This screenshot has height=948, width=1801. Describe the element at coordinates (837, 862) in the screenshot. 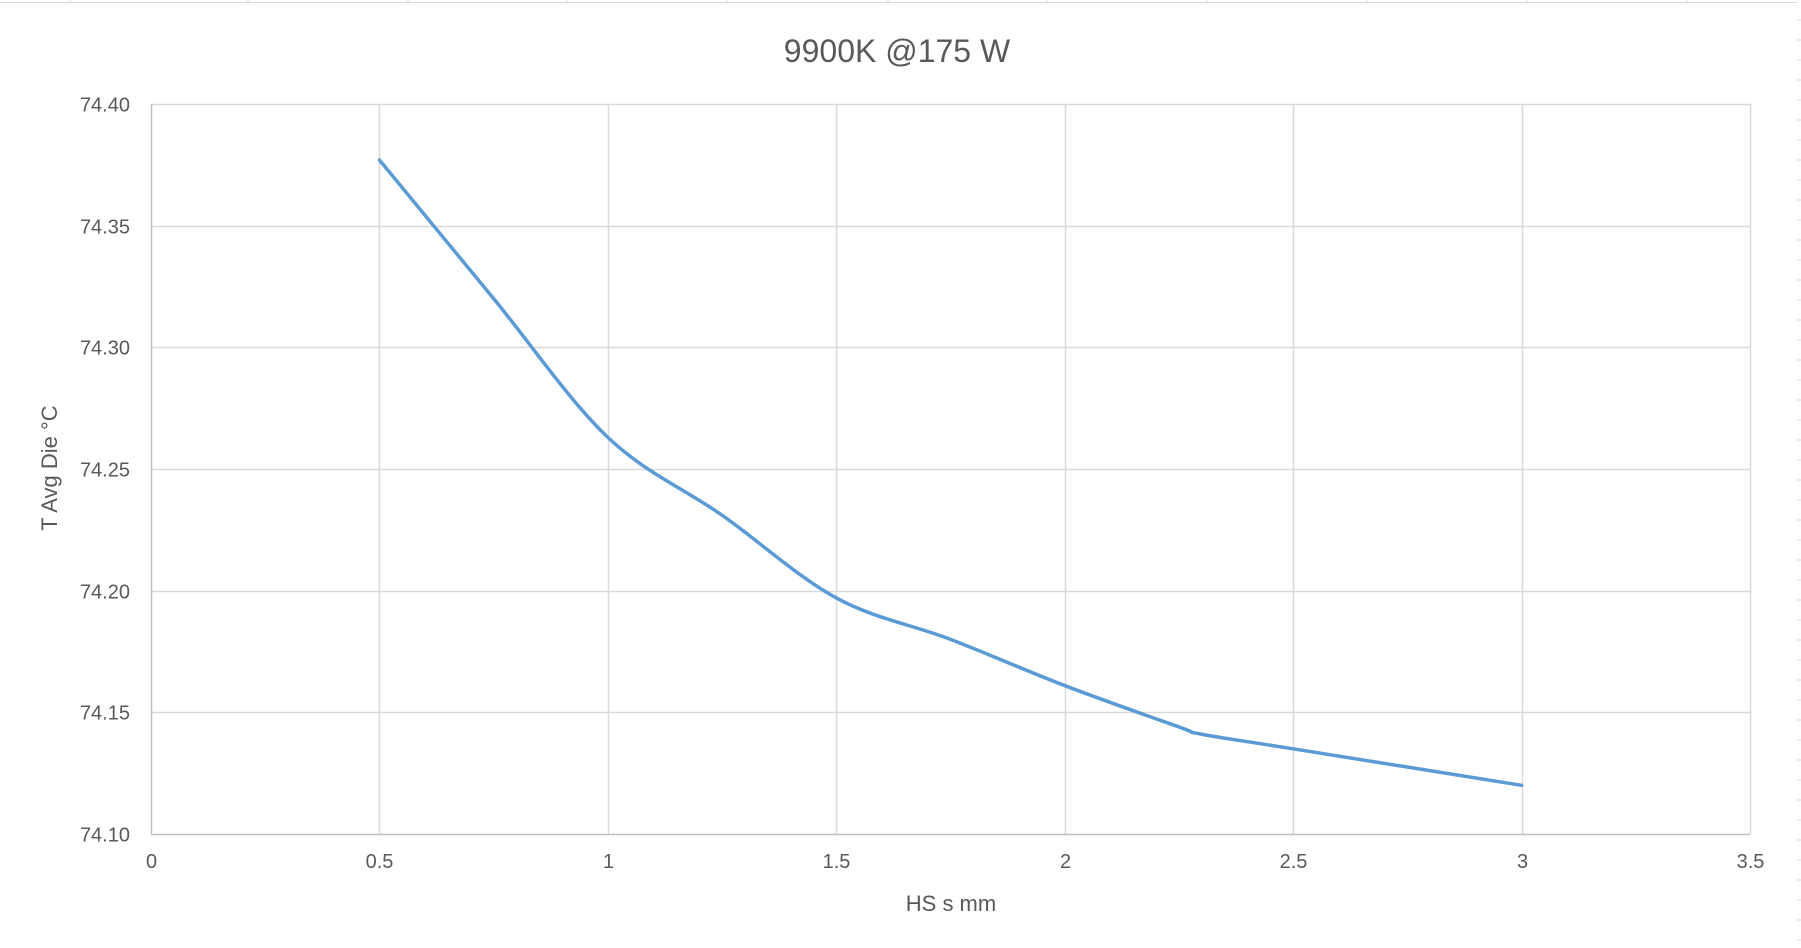

I see `x-tick-label: 1.5` at that location.